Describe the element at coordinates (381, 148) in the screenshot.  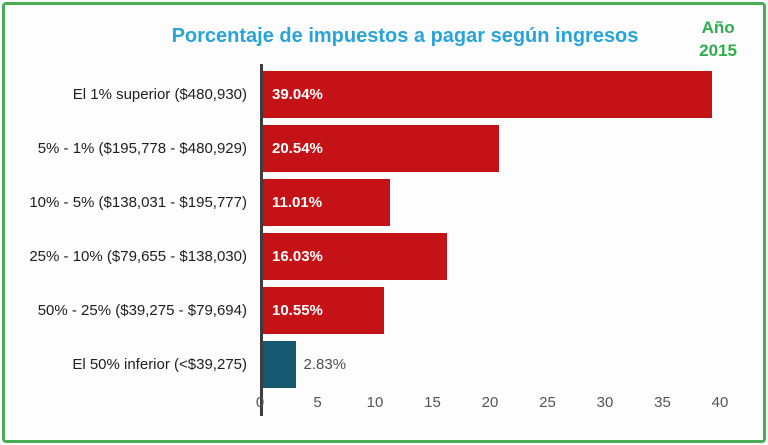
I see `bar: 20.54%` at that location.